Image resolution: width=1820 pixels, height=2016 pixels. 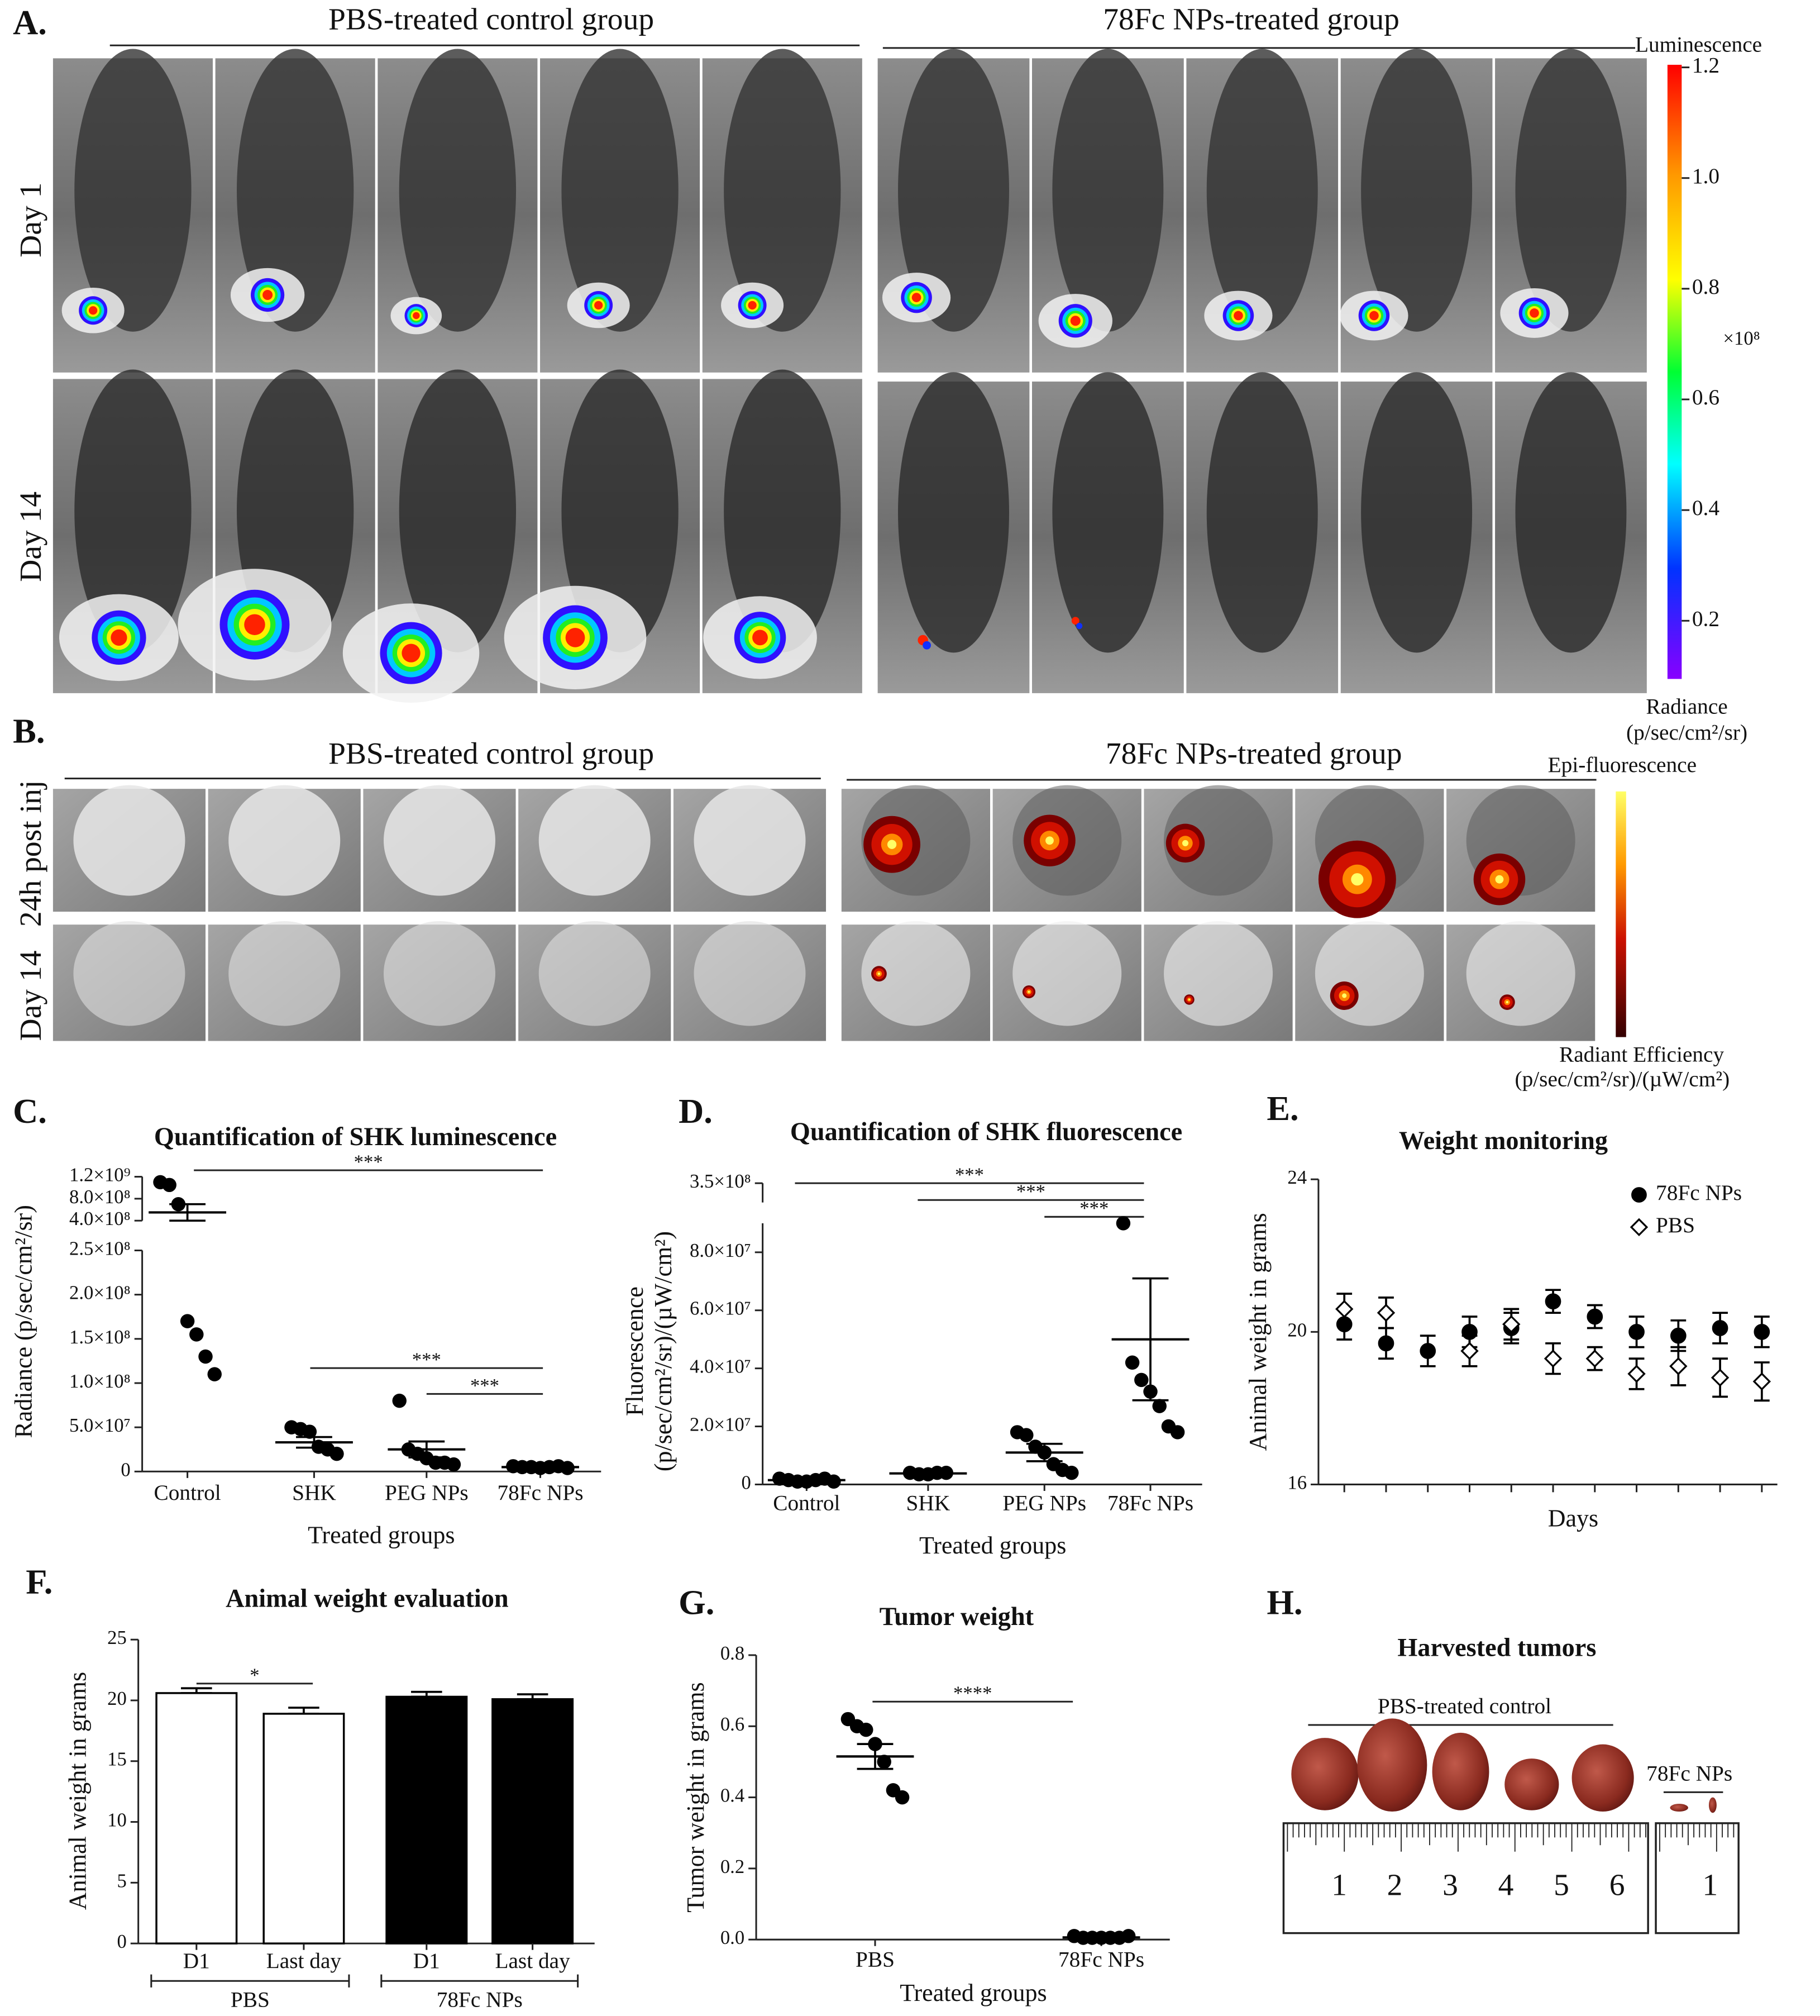 What do you see at coordinates (78, 1791) in the screenshot?
I see `y-axis-label: Animal weight in grams` at bounding box center [78, 1791].